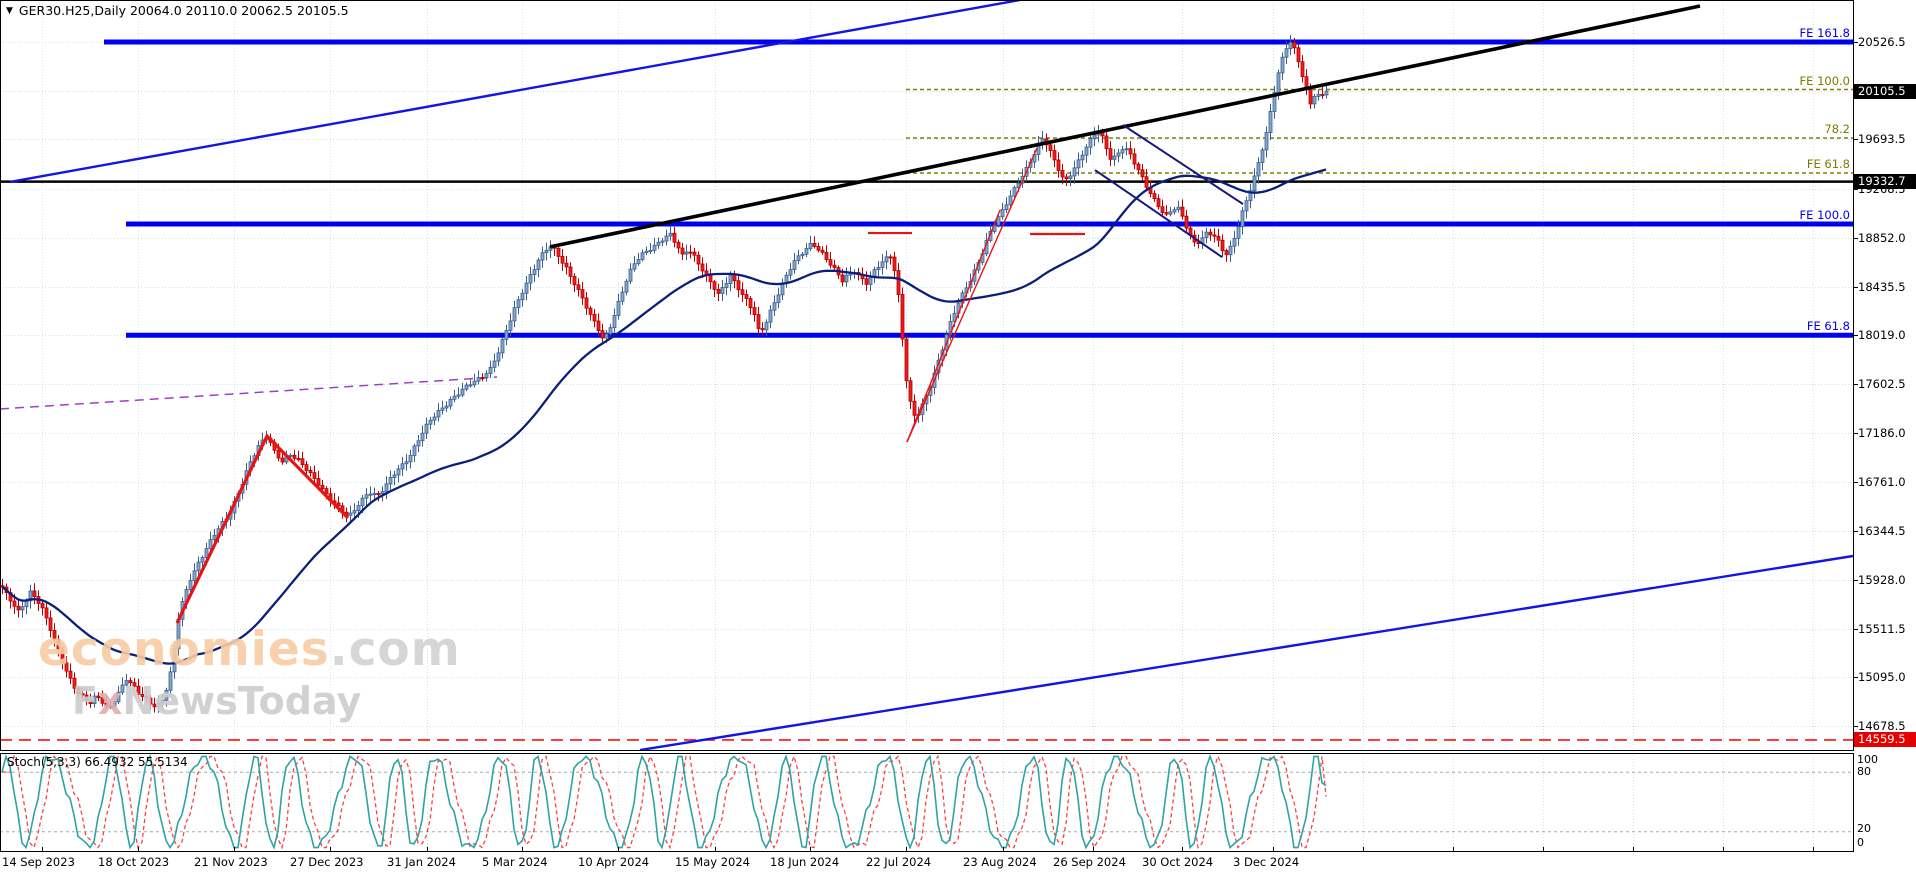  I want to click on date-label: 18 Oct 2023, so click(134, 862).